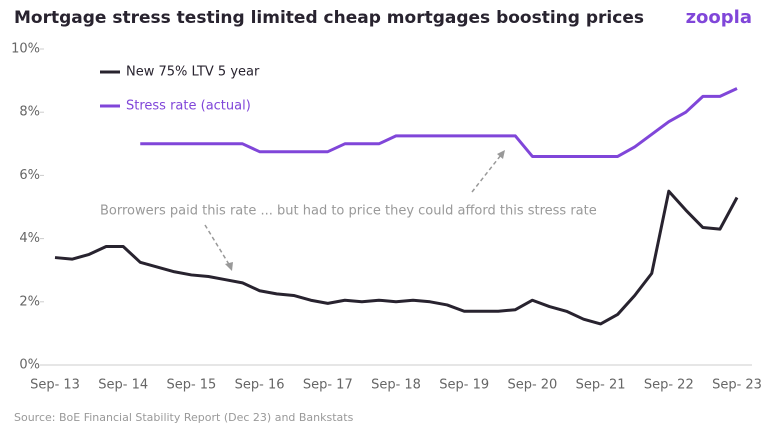 The width and height of the screenshot is (768, 432). What do you see at coordinates (719, 17) in the screenshot?
I see `logo: zoopla` at bounding box center [719, 17].